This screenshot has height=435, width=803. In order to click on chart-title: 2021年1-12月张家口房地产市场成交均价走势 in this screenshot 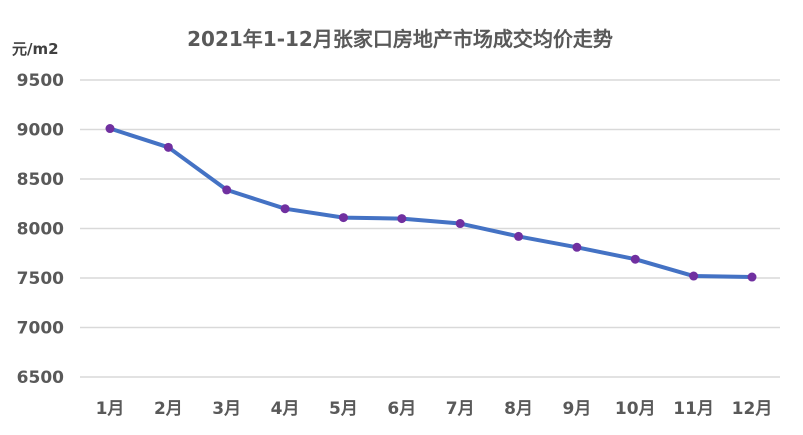, I will do `click(400, 39)`.